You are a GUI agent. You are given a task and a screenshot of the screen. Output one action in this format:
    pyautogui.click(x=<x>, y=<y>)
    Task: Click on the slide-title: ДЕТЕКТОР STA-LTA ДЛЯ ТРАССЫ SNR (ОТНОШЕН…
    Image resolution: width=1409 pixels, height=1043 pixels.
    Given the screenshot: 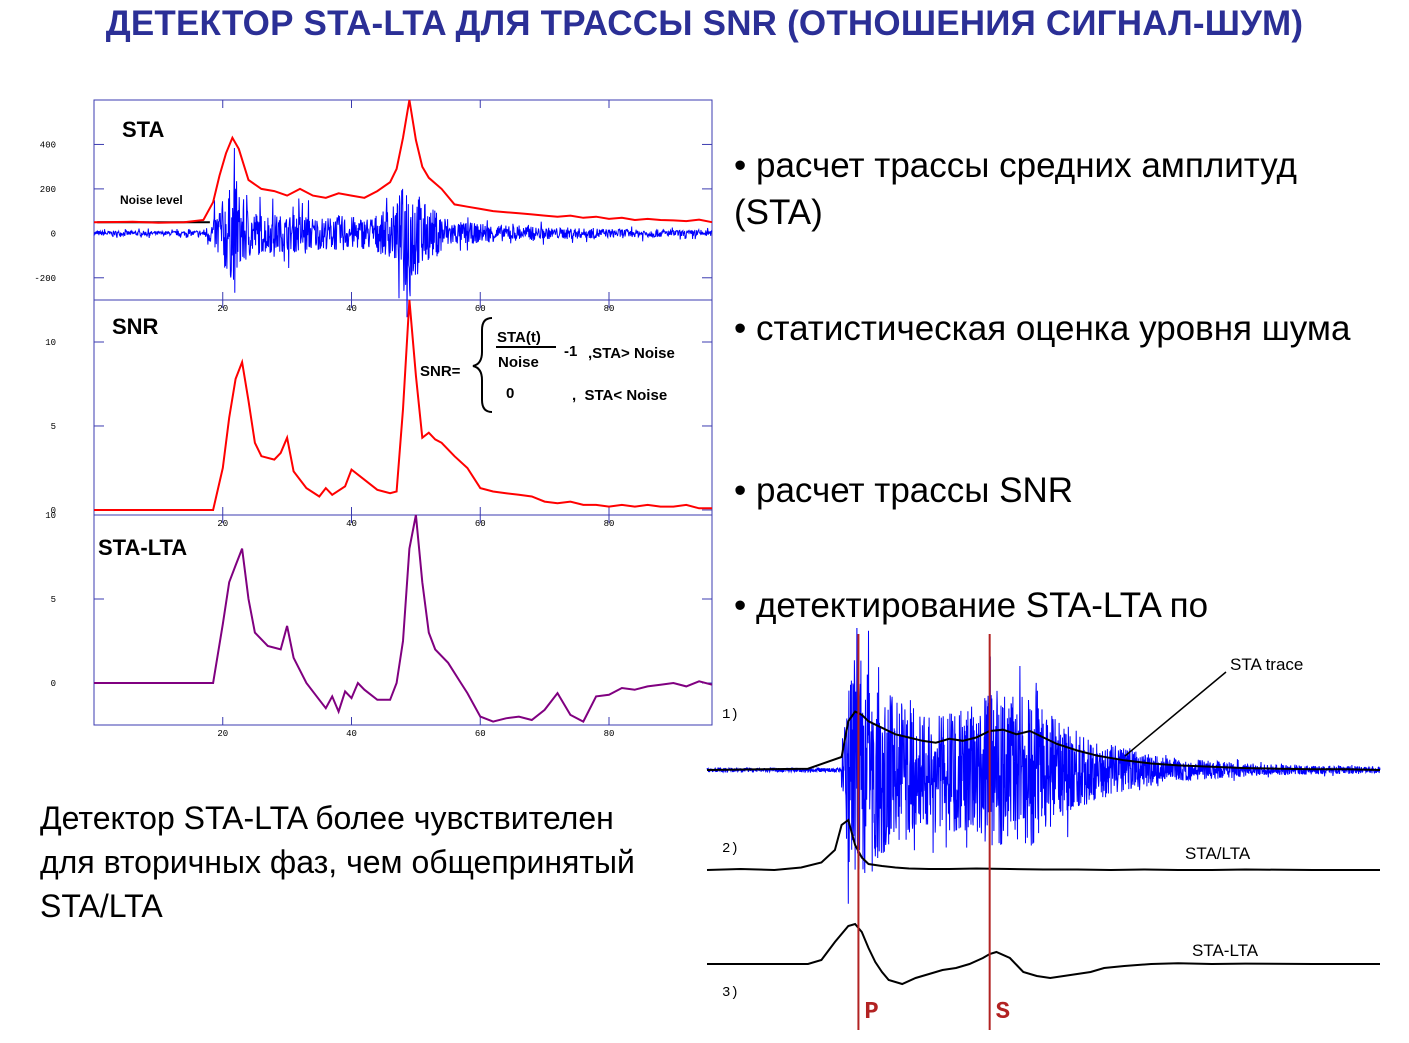 What is the action you would take?
    pyautogui.click(x=704, y=23)
    